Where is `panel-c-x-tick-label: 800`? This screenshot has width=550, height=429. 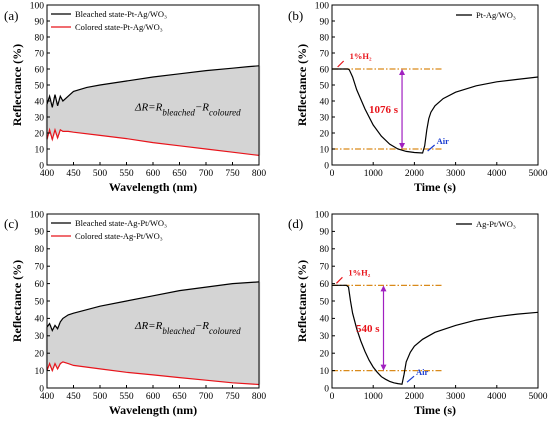
panel-c-x-tick-label: 800 is located at coordinates (259, 397).